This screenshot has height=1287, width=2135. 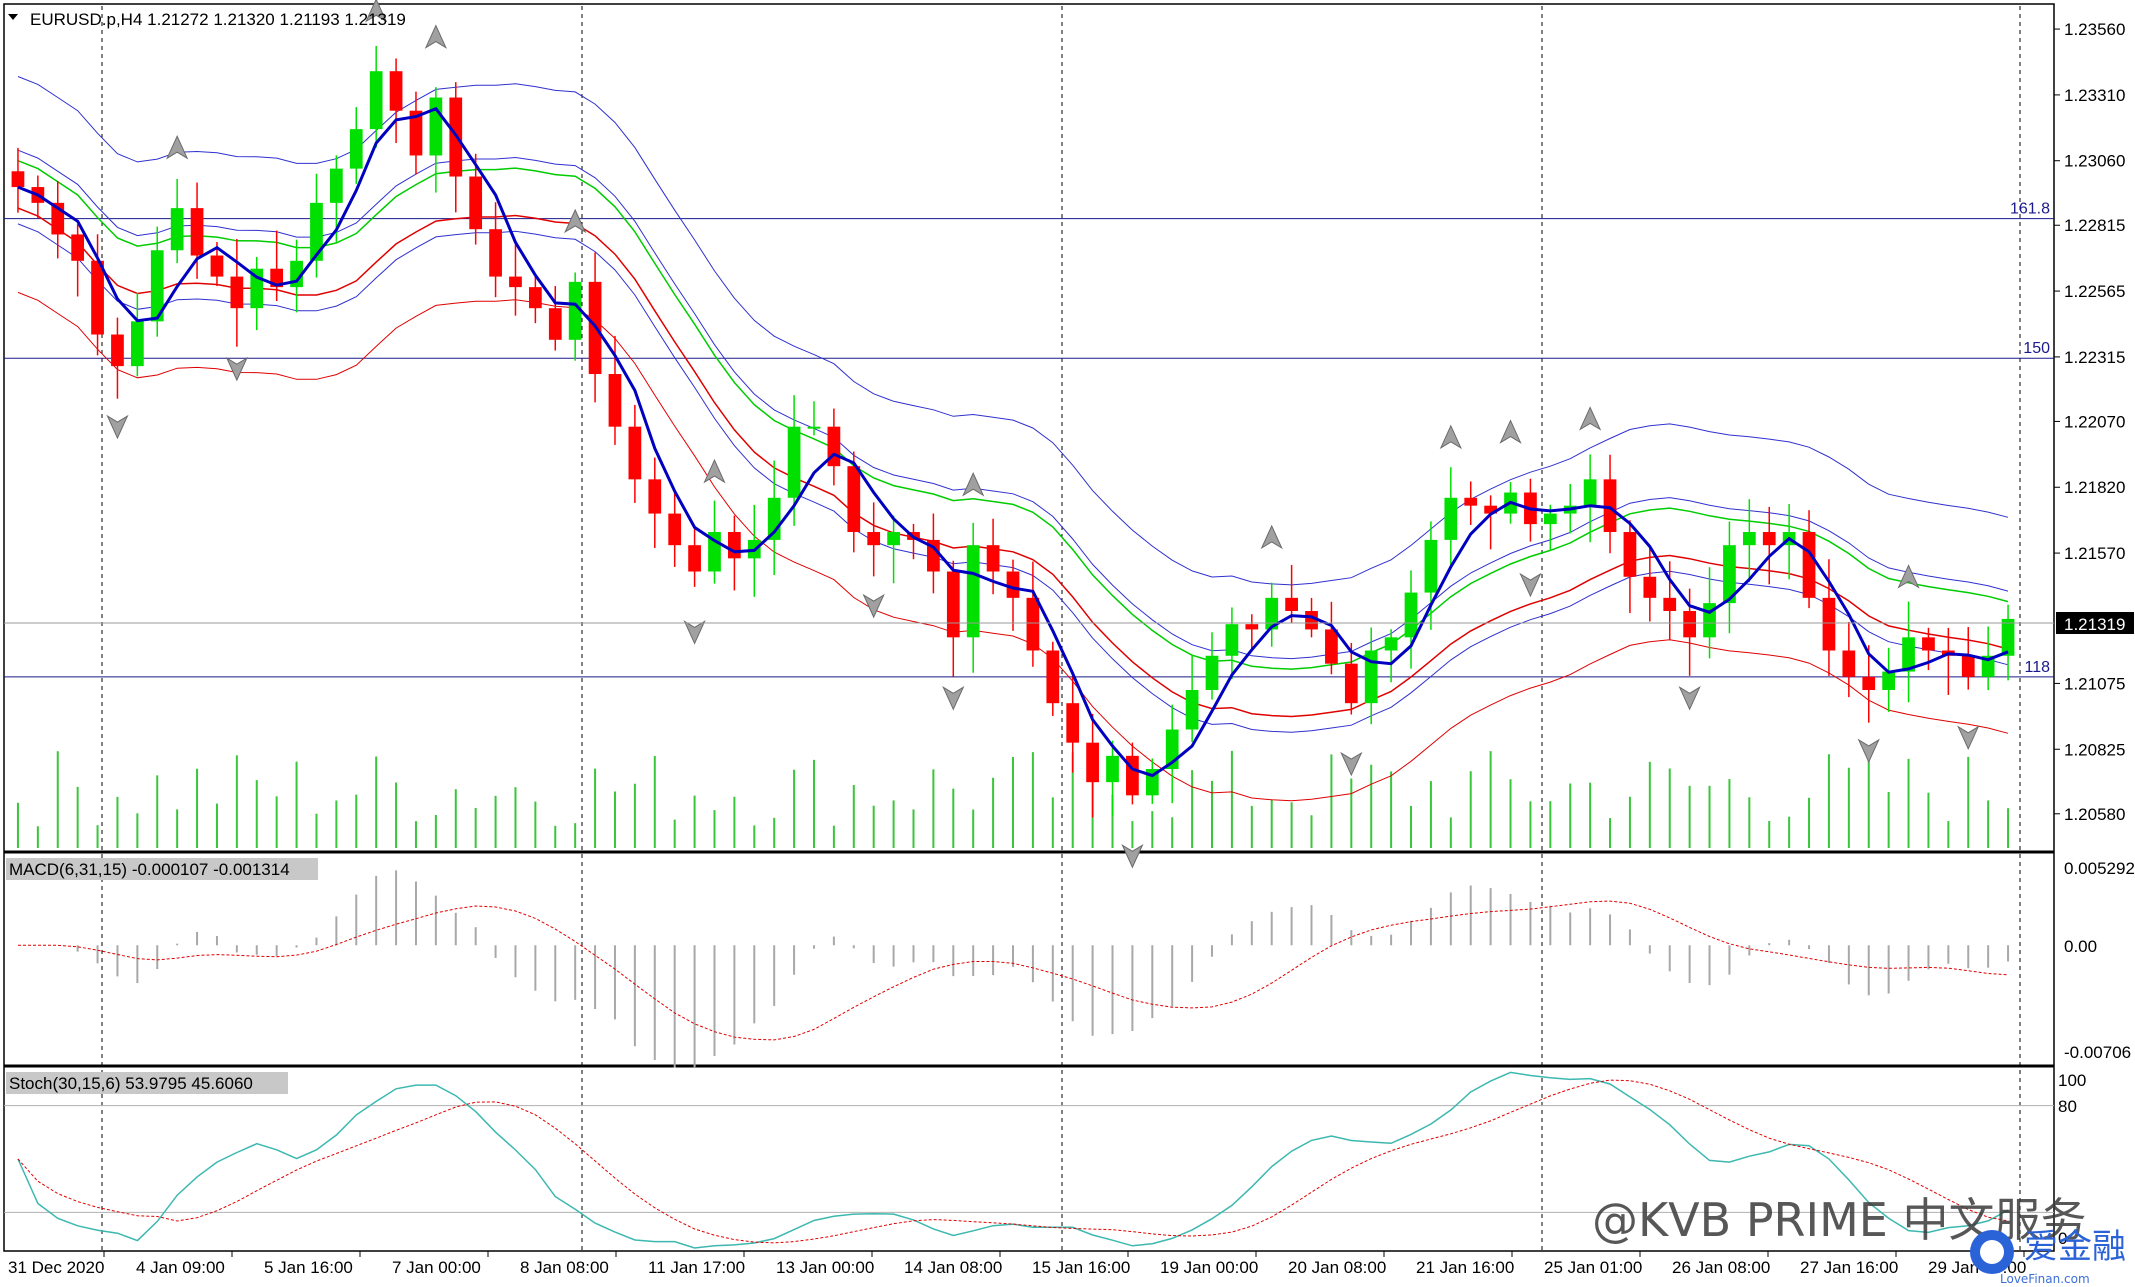 What do you see at coordinates (1013, 799) in the screenshot?
I see `volume-bars` at bounding box center [1013, 799].